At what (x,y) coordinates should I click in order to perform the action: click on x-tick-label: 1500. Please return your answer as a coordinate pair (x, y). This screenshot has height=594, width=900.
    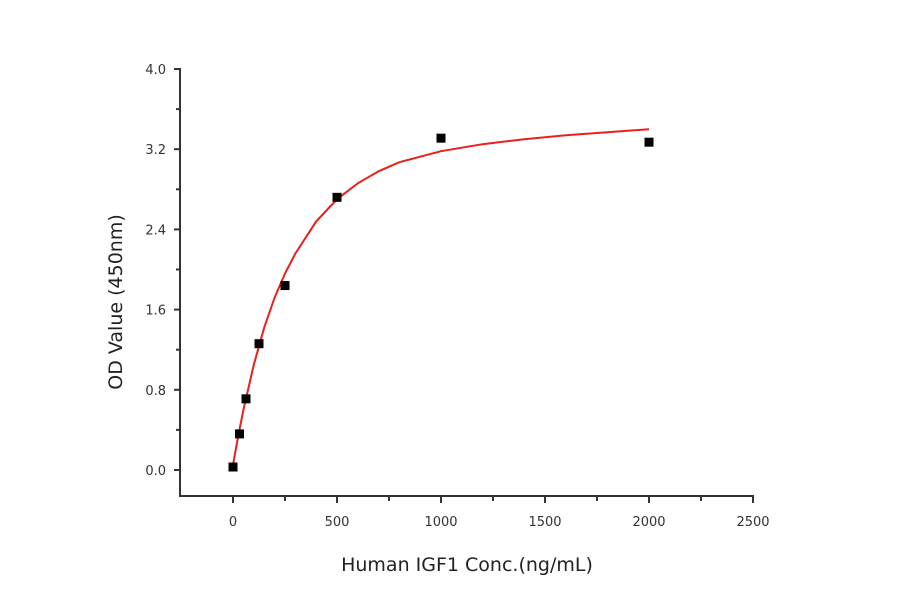
    Looking at the image, I should click on (544, 522).